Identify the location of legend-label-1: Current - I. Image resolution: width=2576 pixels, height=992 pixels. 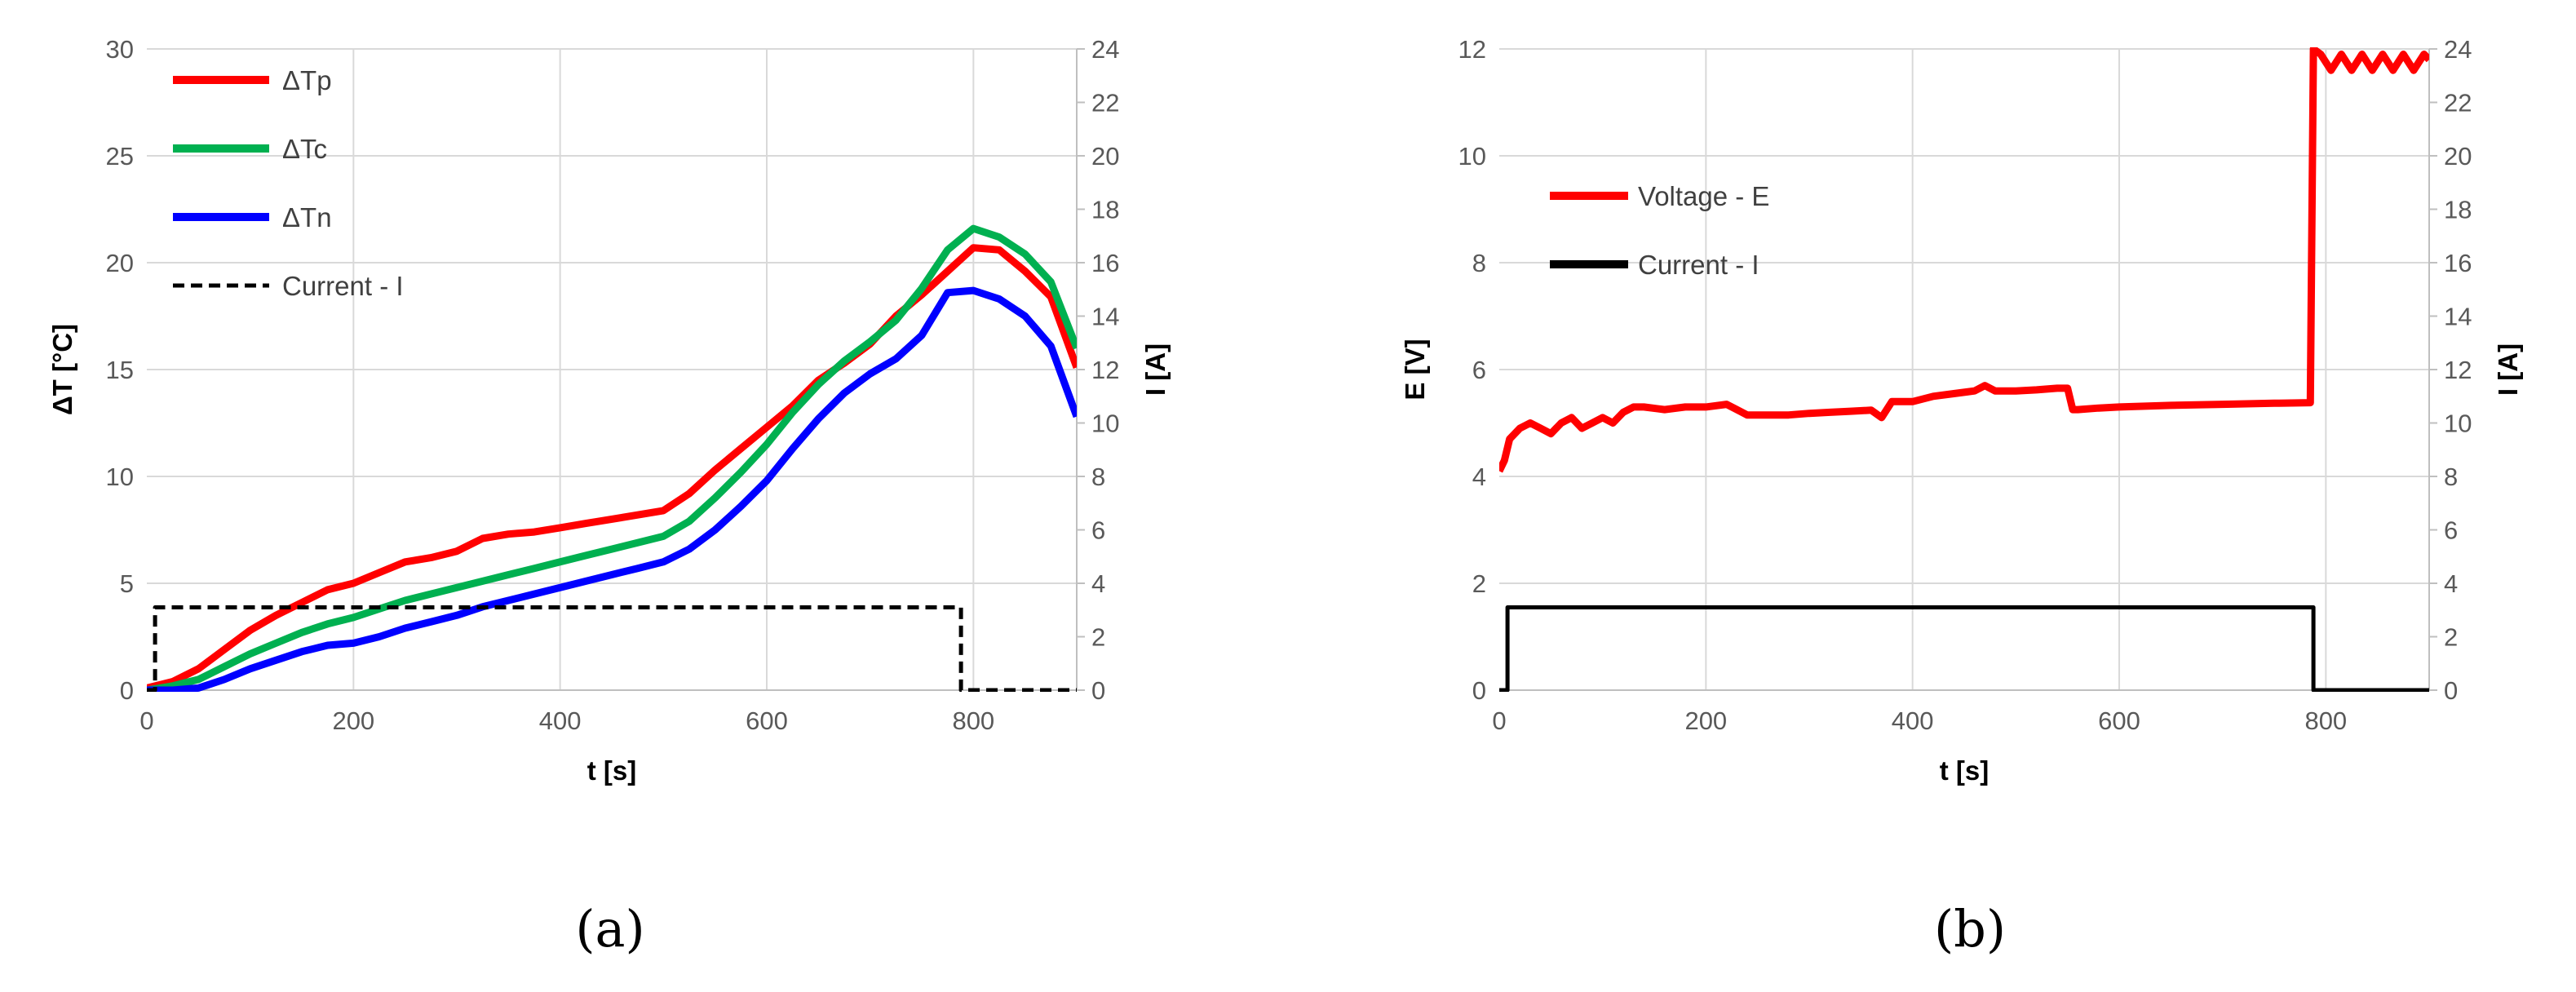
(1698, 265).